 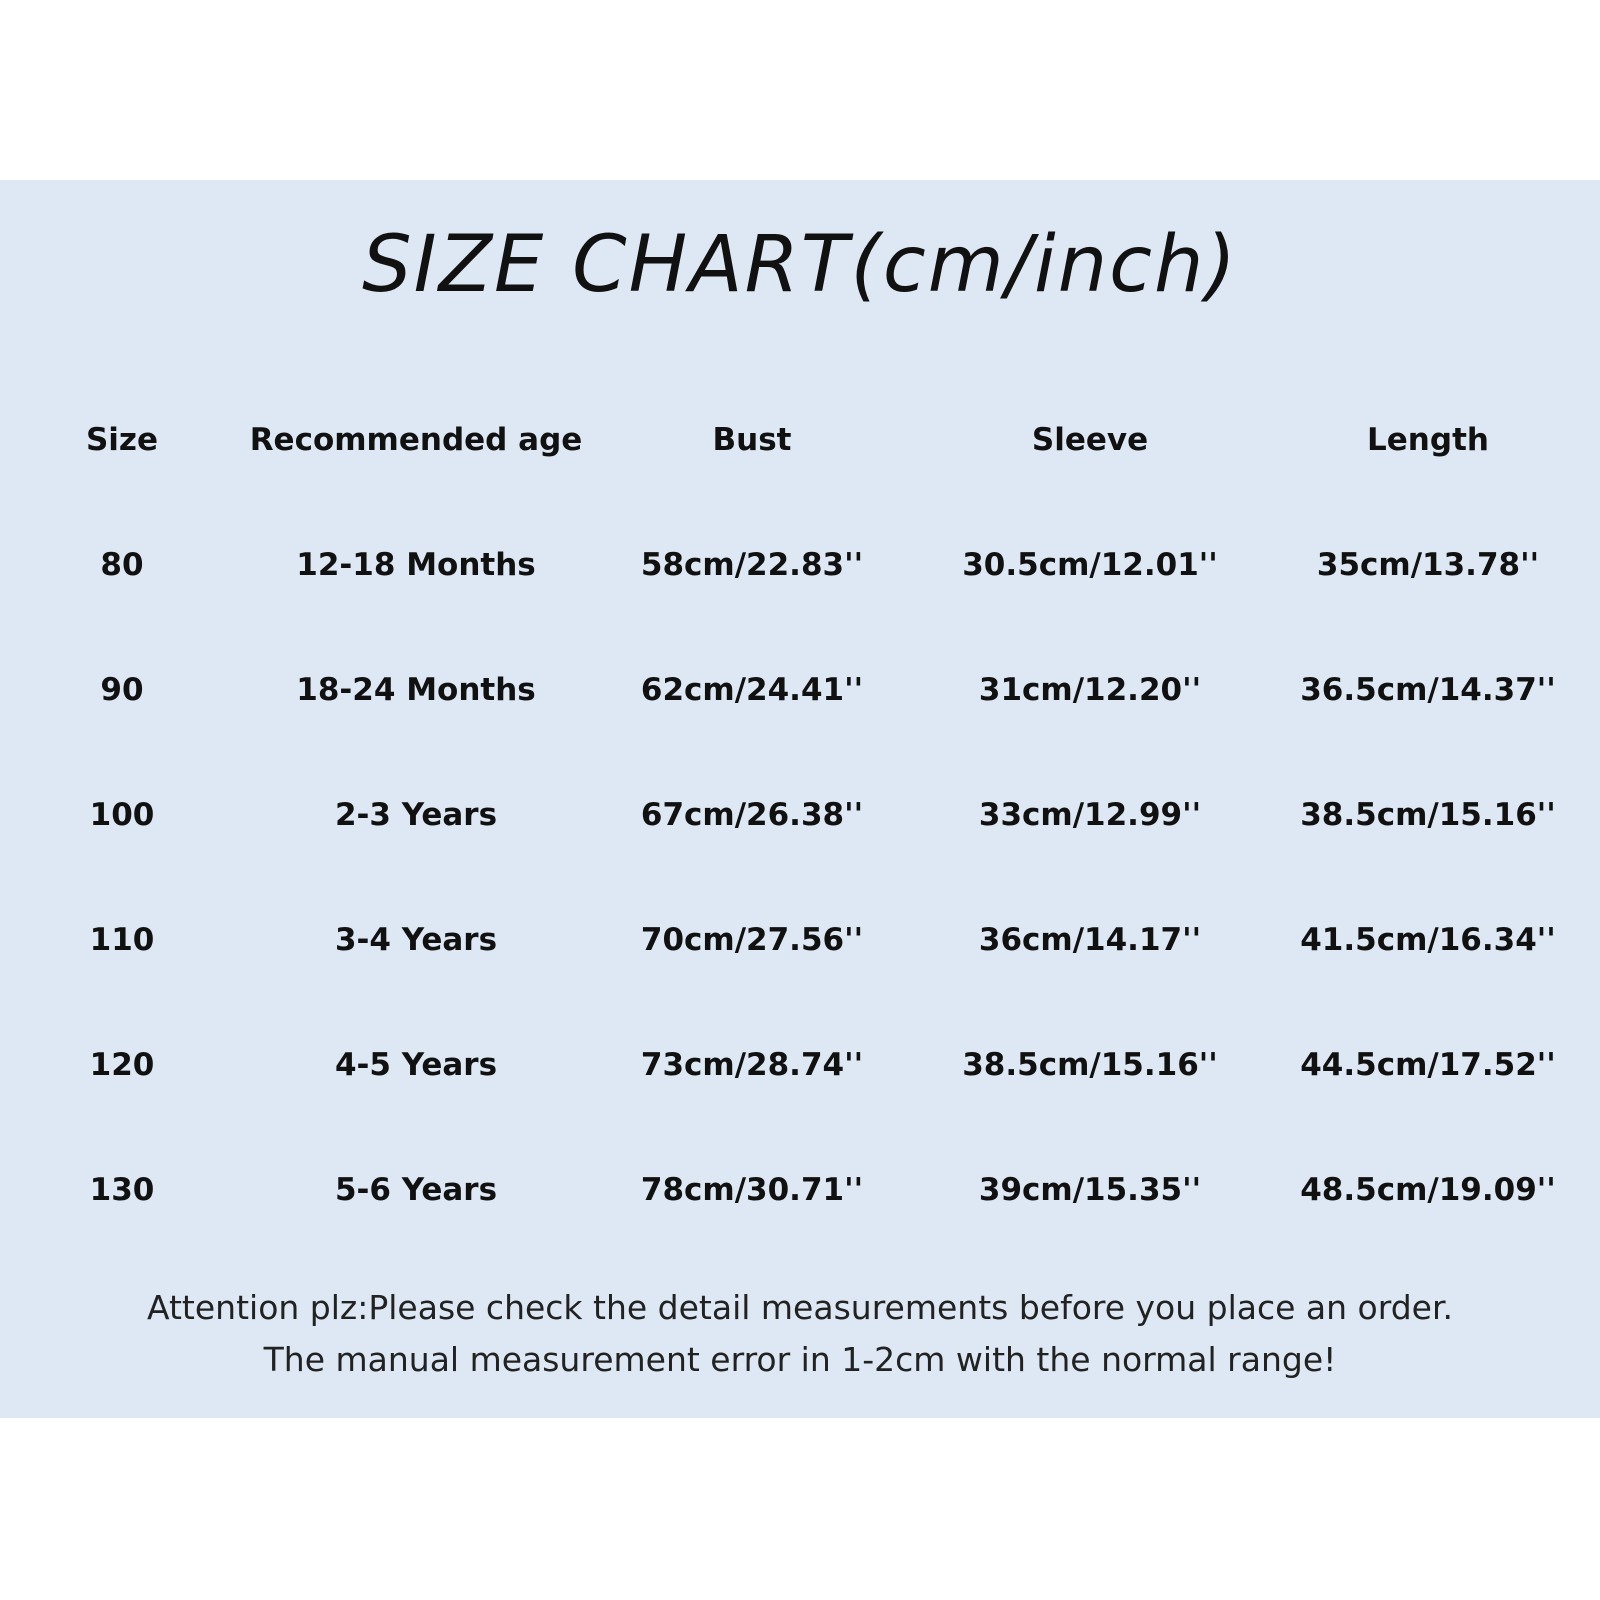 I want to click on table-cell: 41.5cm/16.34'', so click(x=1428, y=940).